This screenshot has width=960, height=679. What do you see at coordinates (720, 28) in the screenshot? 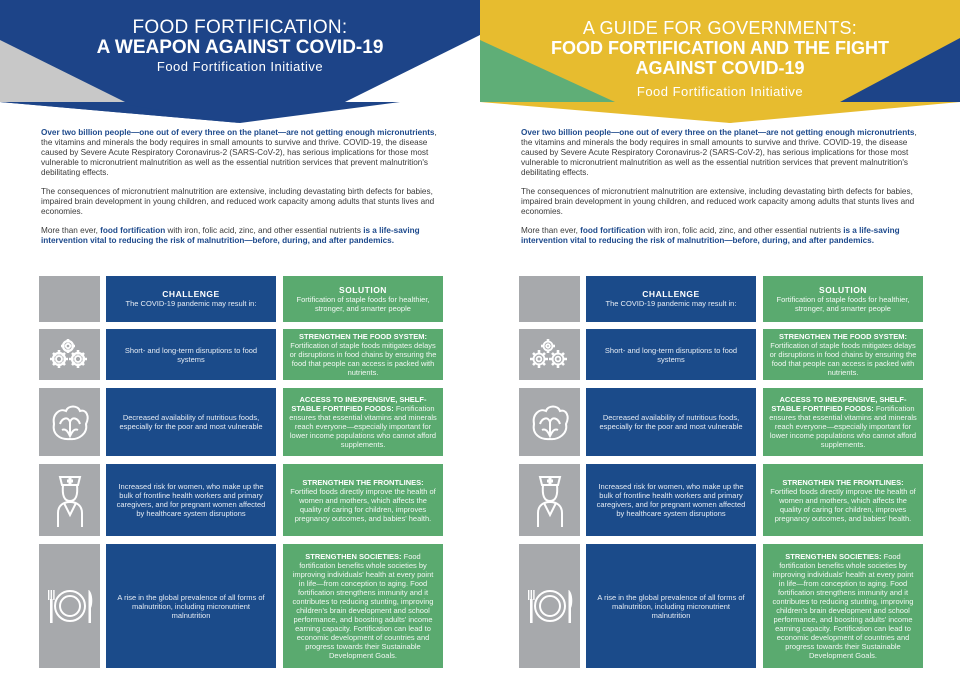
I see `right-title-line1: A GUIDE FOR GOVERNMENTS:` at bounding box center [720, 28].